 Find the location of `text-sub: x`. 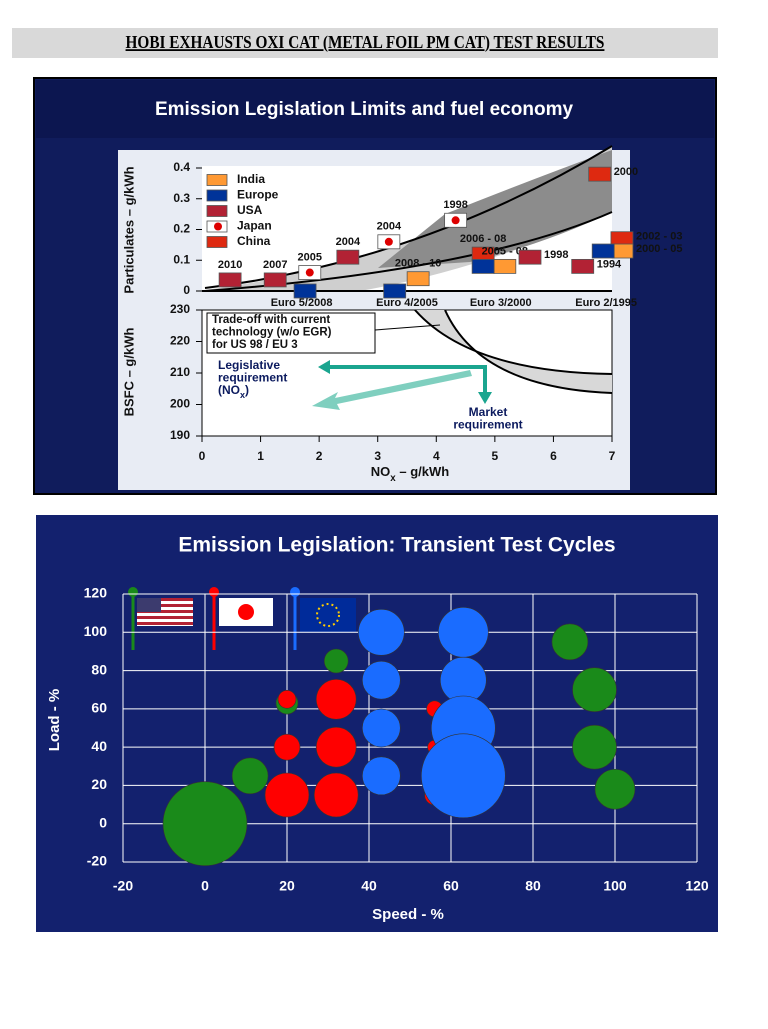

text-sub: x is located at coordinates (242, 395).